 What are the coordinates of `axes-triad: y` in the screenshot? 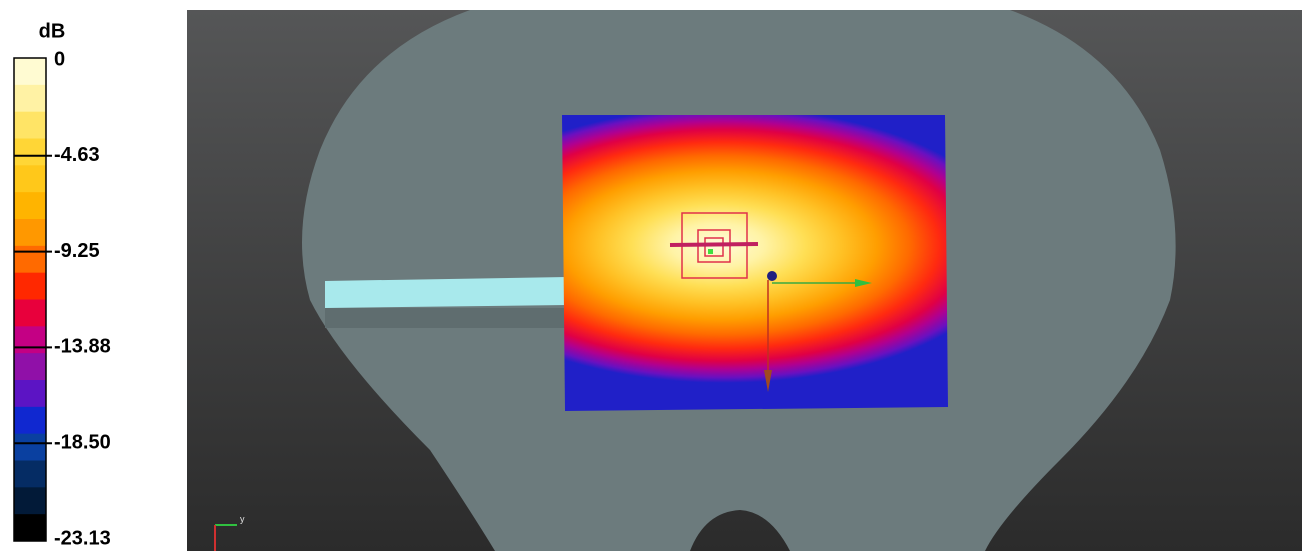 It's located at (229, 532).